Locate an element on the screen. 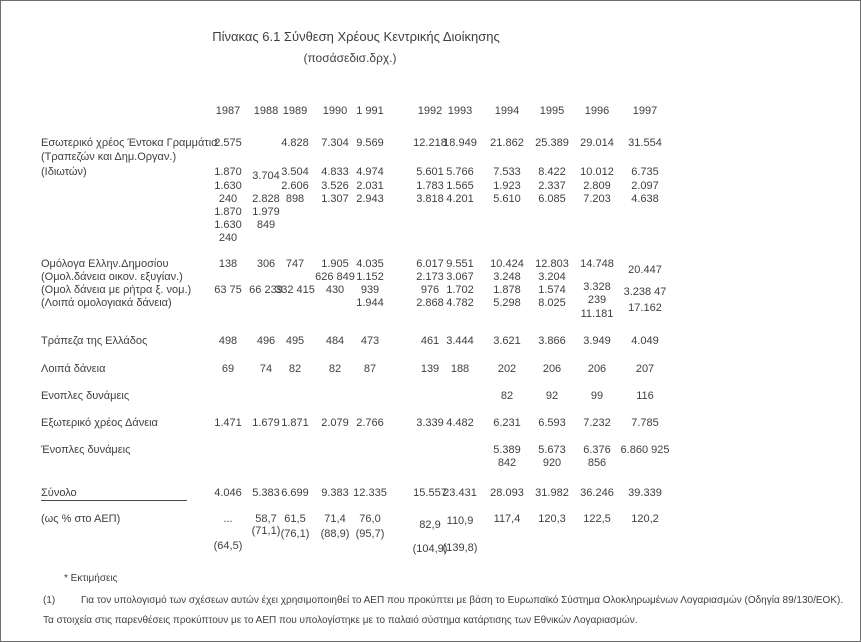 Image resolution: width=861 pixels, height=642 pixels. table-cell: 66 239 is located at coordinates (266, 290).